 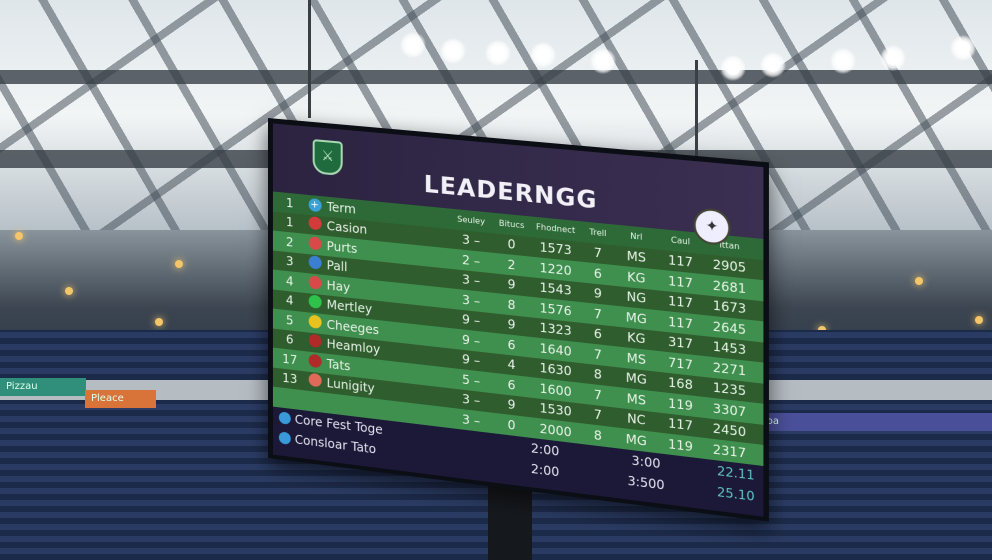 What do you see at coordinates (290, 340) in the screenshot?
I see `cell-pos: 6` at bounding box center [290, 340].